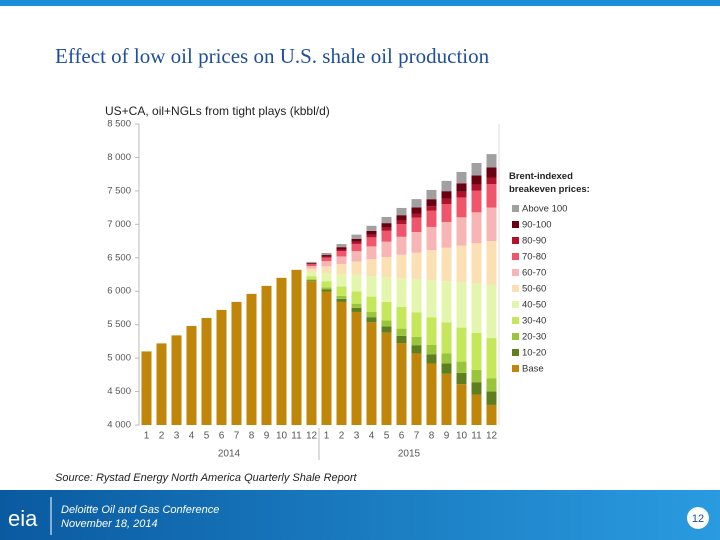  Describe the element at coordinates (534, 321) in the screenshot. I see `legend-label: 30-40` at that location.